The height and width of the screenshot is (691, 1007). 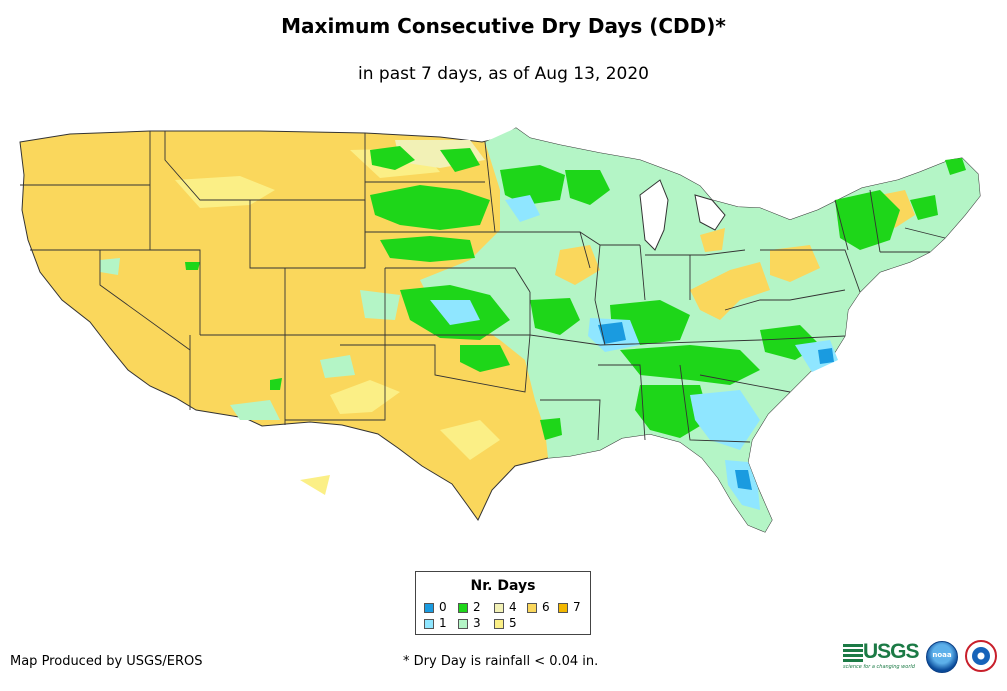 What do you see at coordinates (501, 661) in the screenshot?
I see `dry-day-footnote: * Dry Day is rainfall < 0.04 in.` at bounding box center [501, 661].